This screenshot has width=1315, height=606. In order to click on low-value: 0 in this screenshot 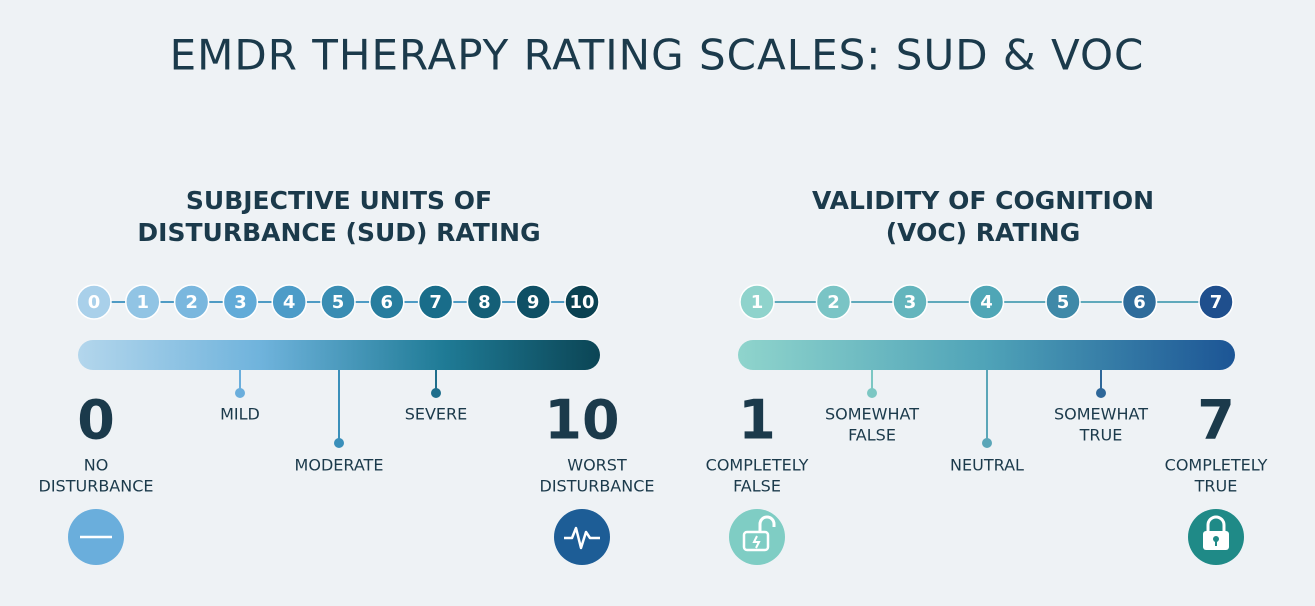, I will do `click(96, 420)`.